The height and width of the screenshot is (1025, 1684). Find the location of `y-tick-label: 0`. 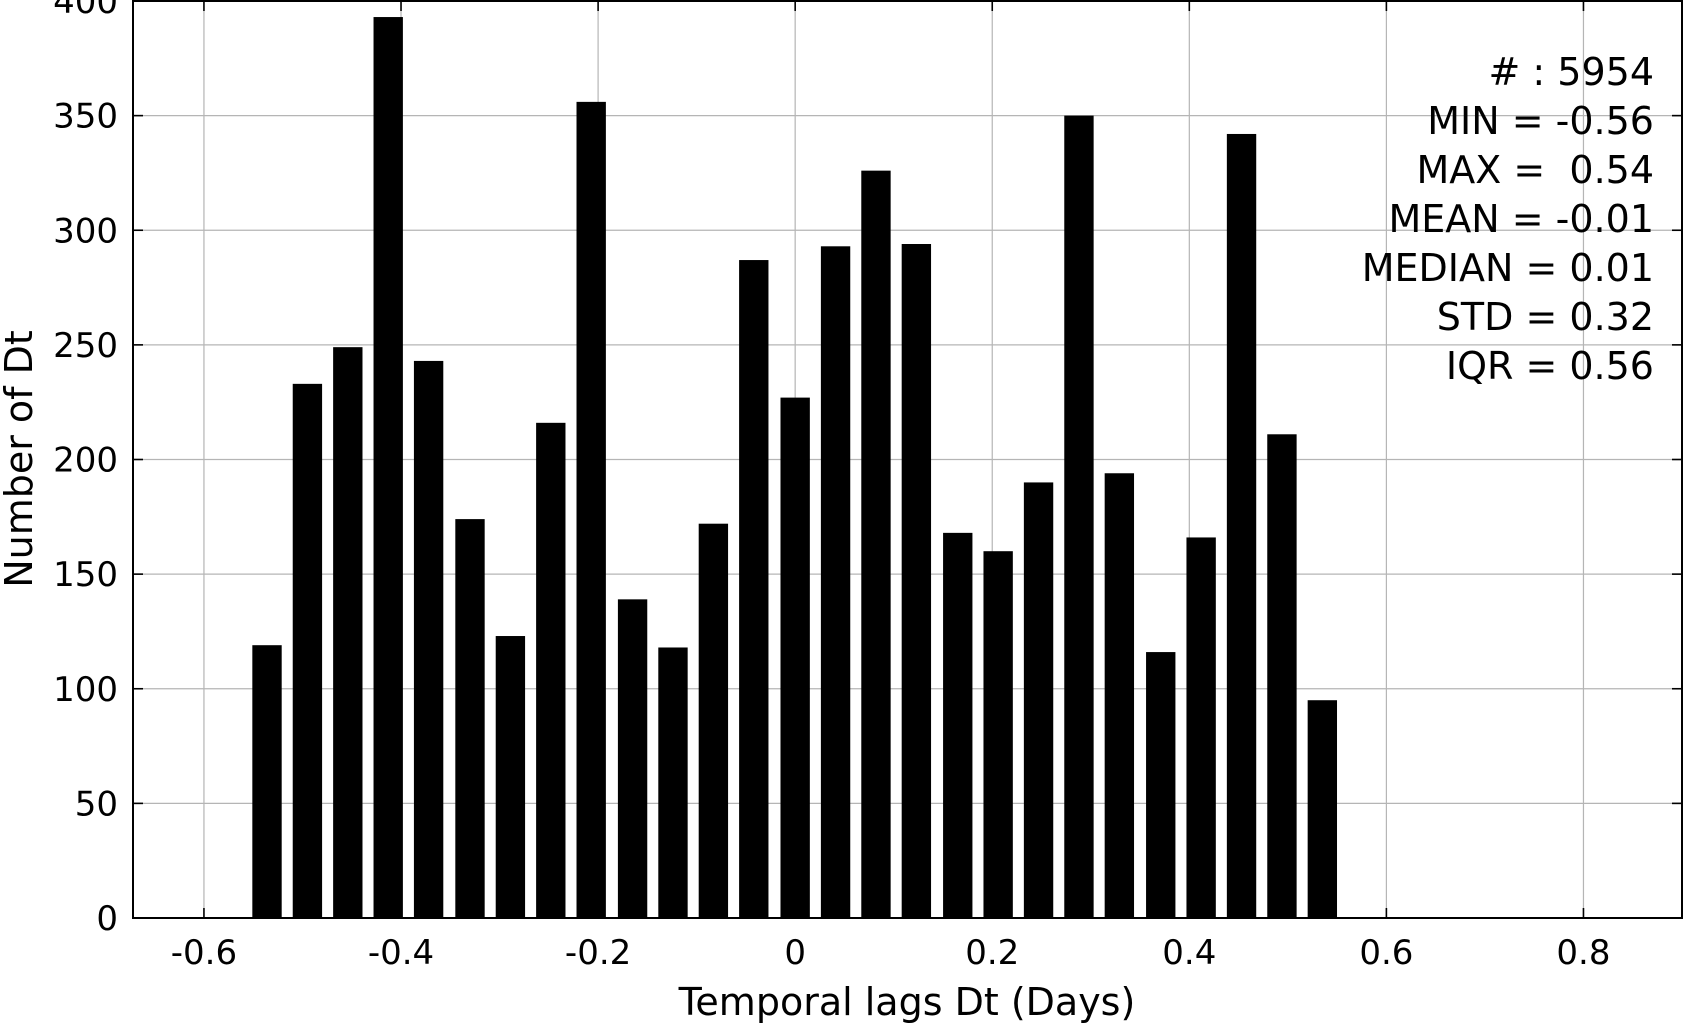

y-tick-label: 0 is located at coordinates (107, 919).